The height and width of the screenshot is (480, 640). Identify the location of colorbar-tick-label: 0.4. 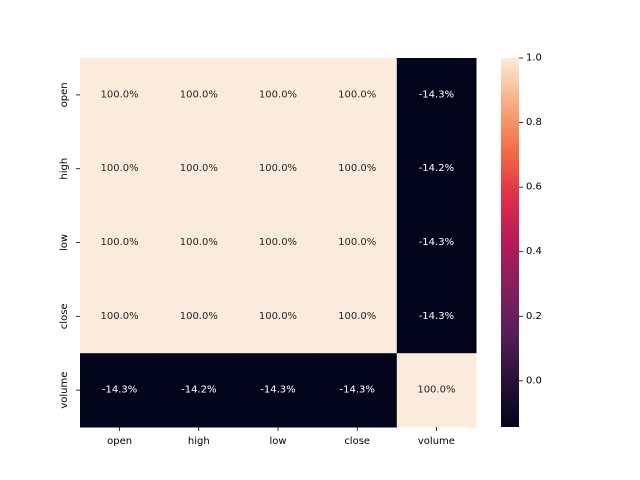
(534, 251).